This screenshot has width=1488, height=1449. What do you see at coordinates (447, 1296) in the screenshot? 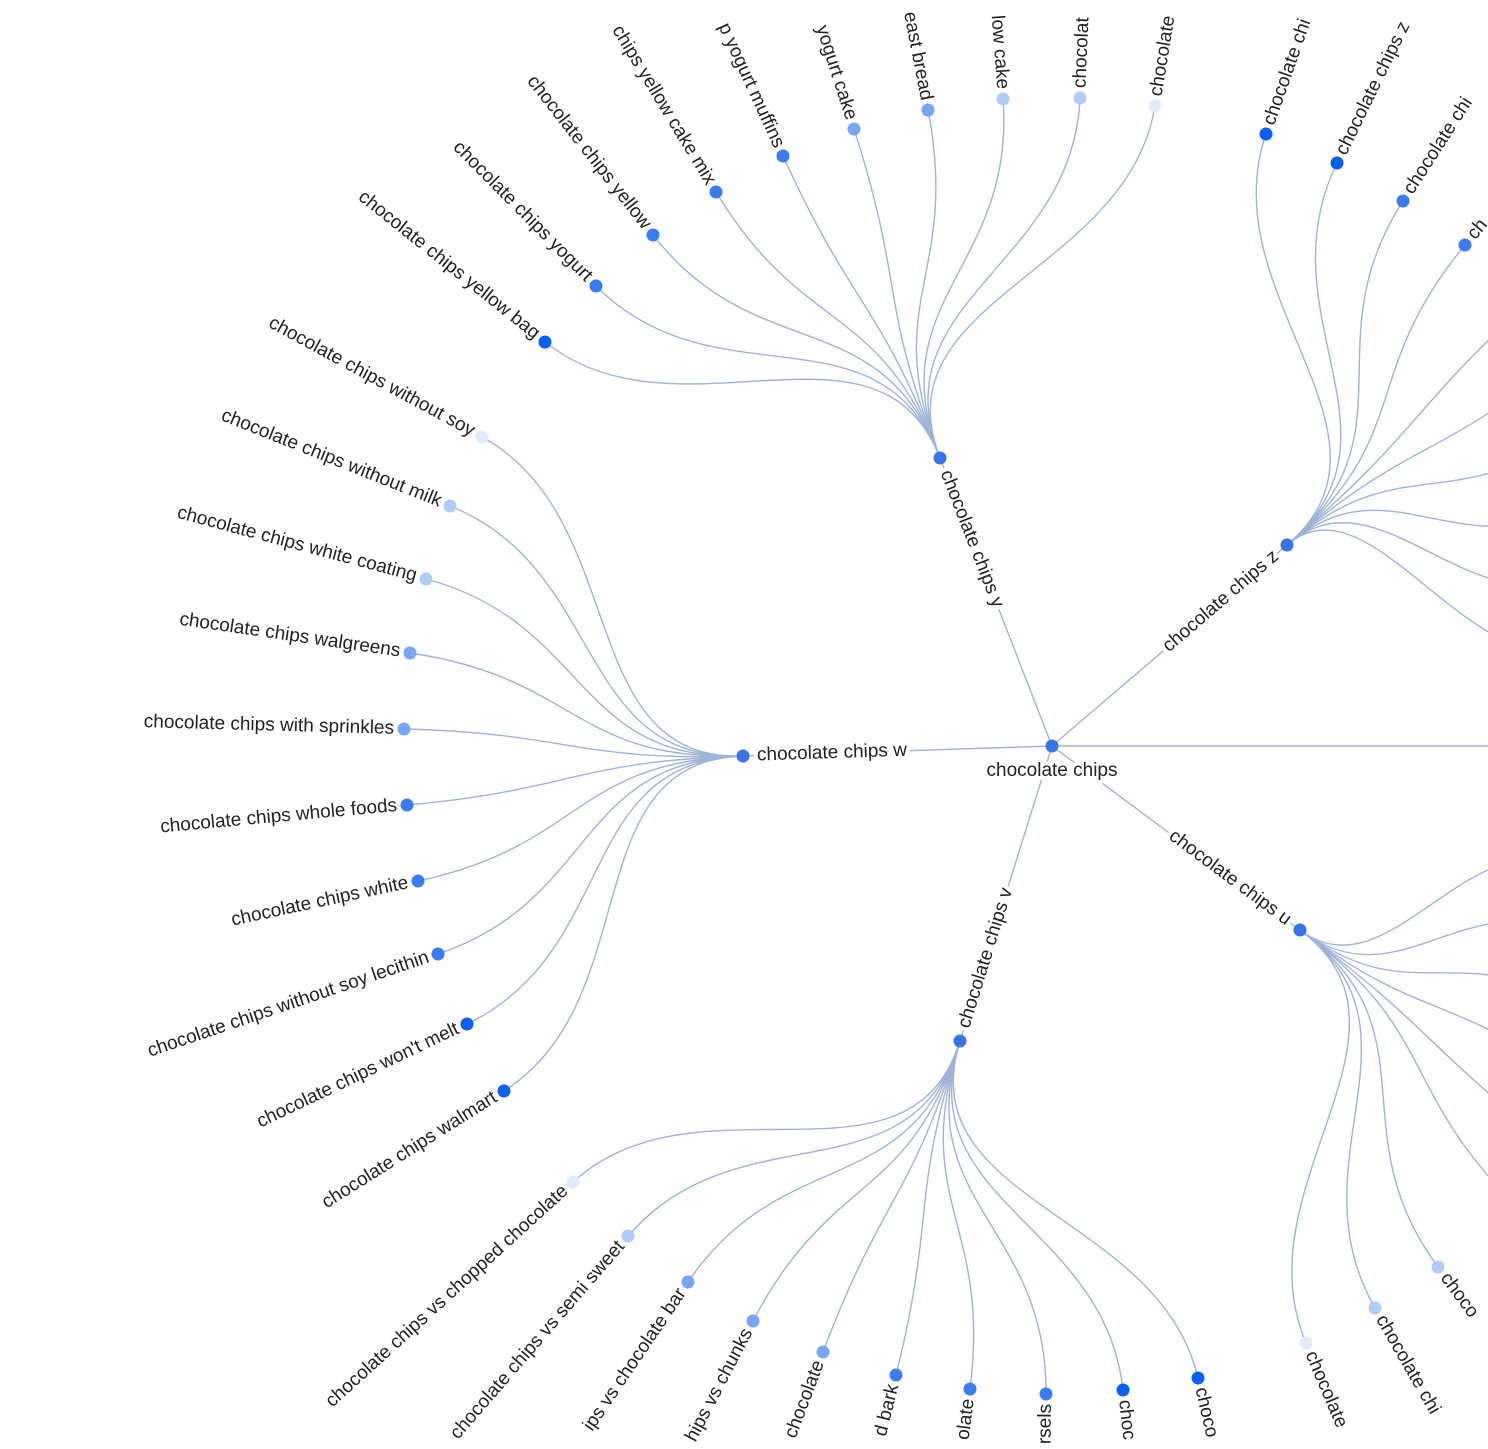
I see `leaf-label: chocolate chips vs chopped chocolate` at bounding box center [447, 1296].